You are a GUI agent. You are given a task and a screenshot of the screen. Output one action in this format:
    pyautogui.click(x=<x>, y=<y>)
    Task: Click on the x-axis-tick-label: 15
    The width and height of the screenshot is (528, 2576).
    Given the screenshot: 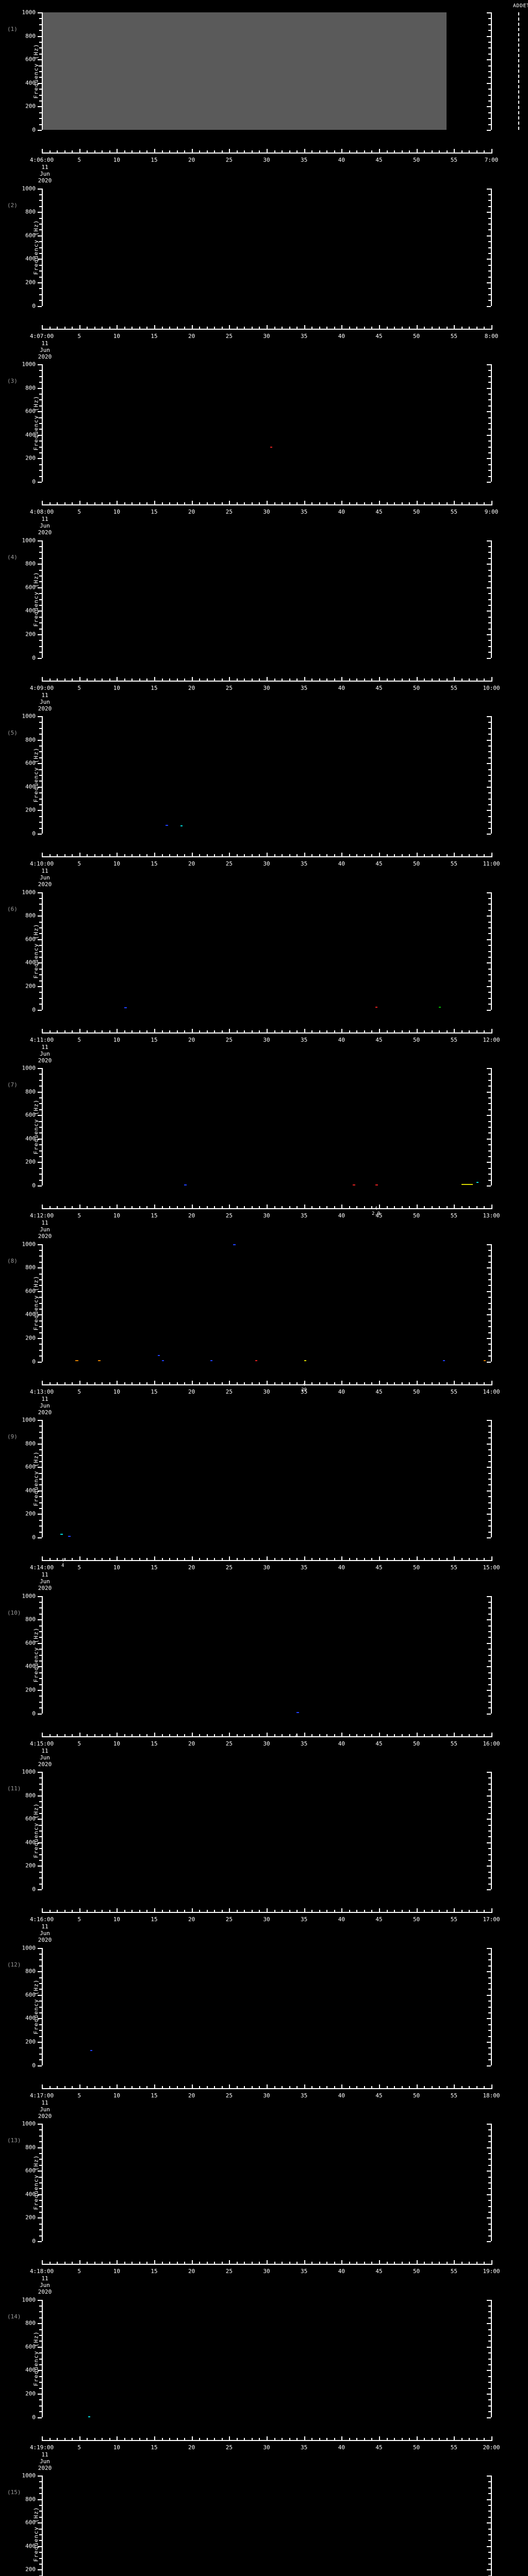 What is the action you would take?
    pyautogui.click(x=154, y=2271)
    